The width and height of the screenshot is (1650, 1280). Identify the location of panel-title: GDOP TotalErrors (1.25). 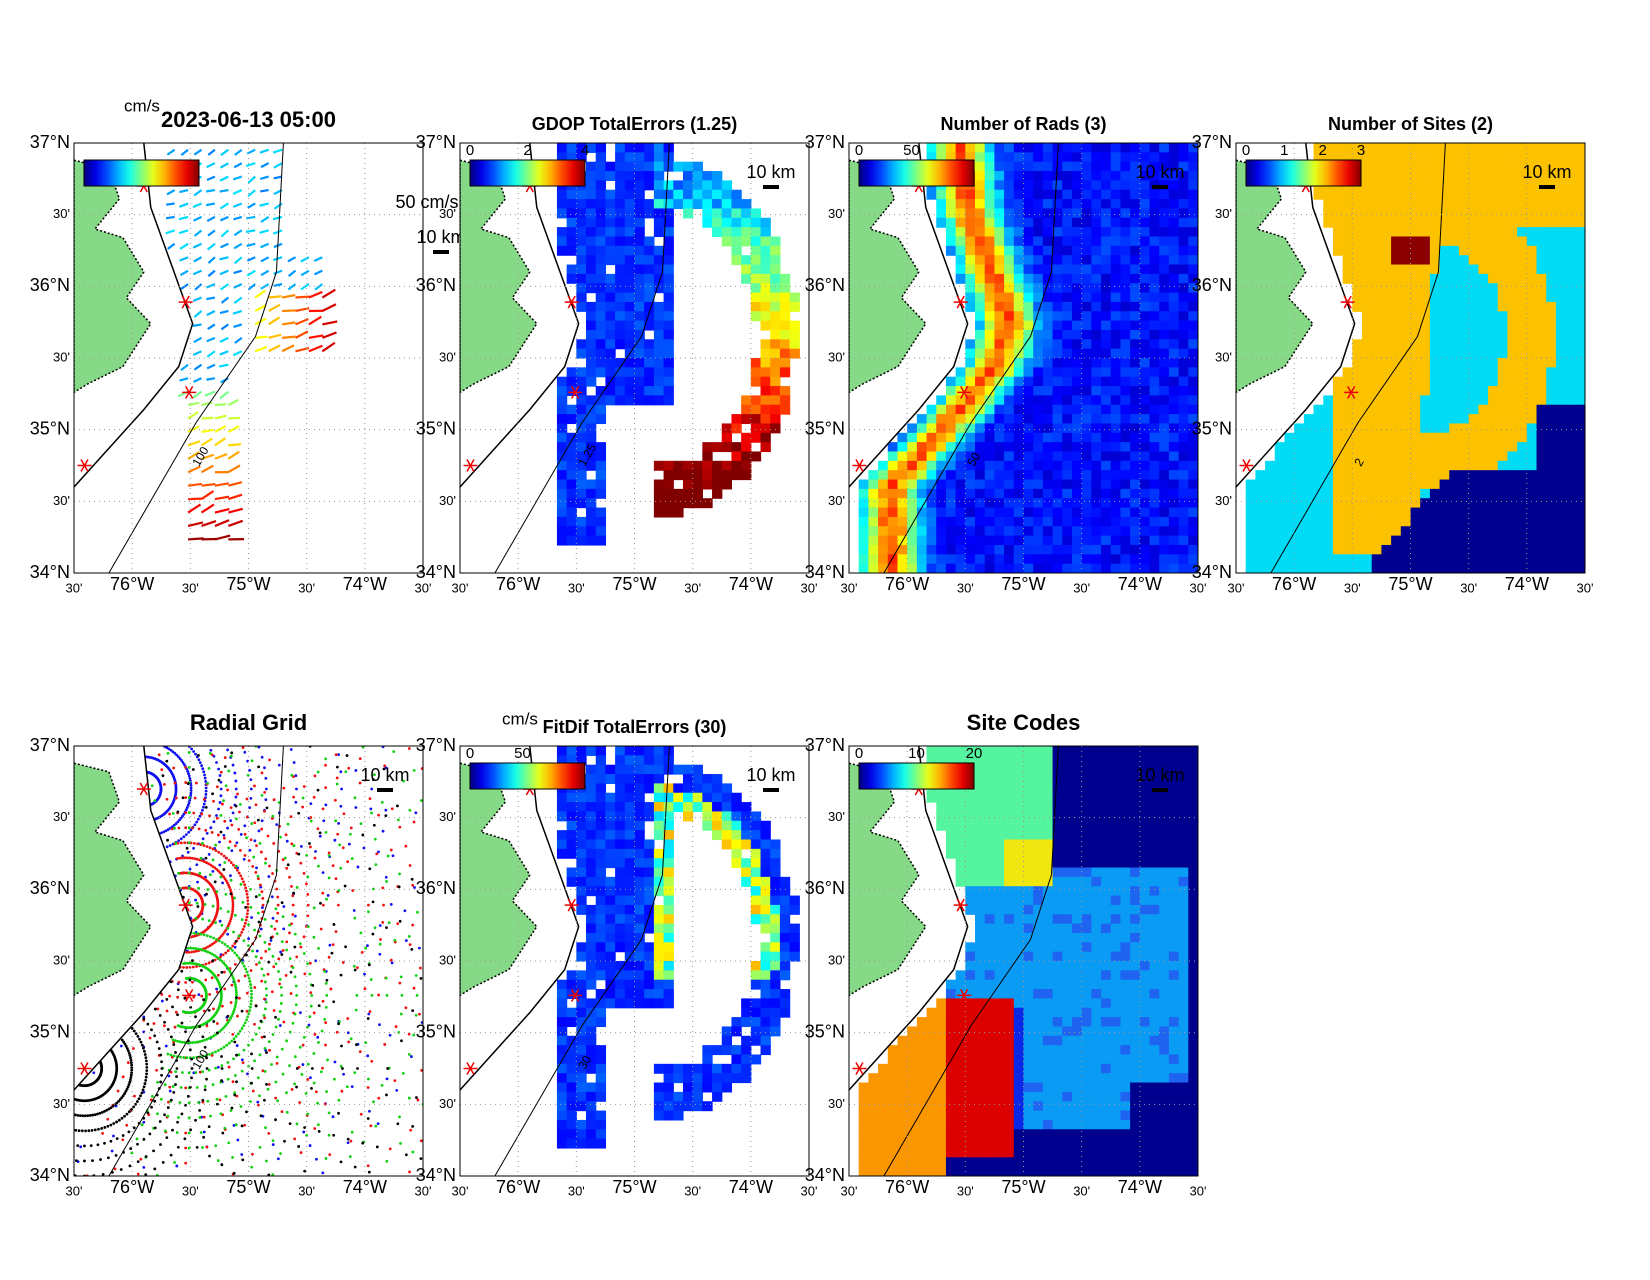
(634, 124).